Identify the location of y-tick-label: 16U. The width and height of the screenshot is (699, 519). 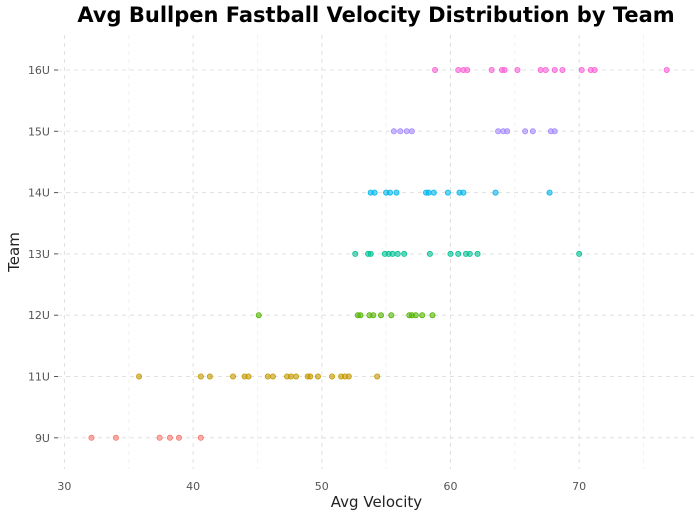
(39, 70).